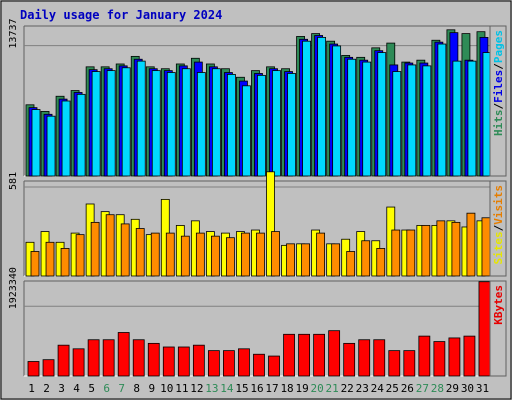 The width and height of the screenshot is (512, 400). What do you see at coordinates (347, 388) in the screenshot?
I see `x-tick-label-22: 22` at bounding box center [347, 388].